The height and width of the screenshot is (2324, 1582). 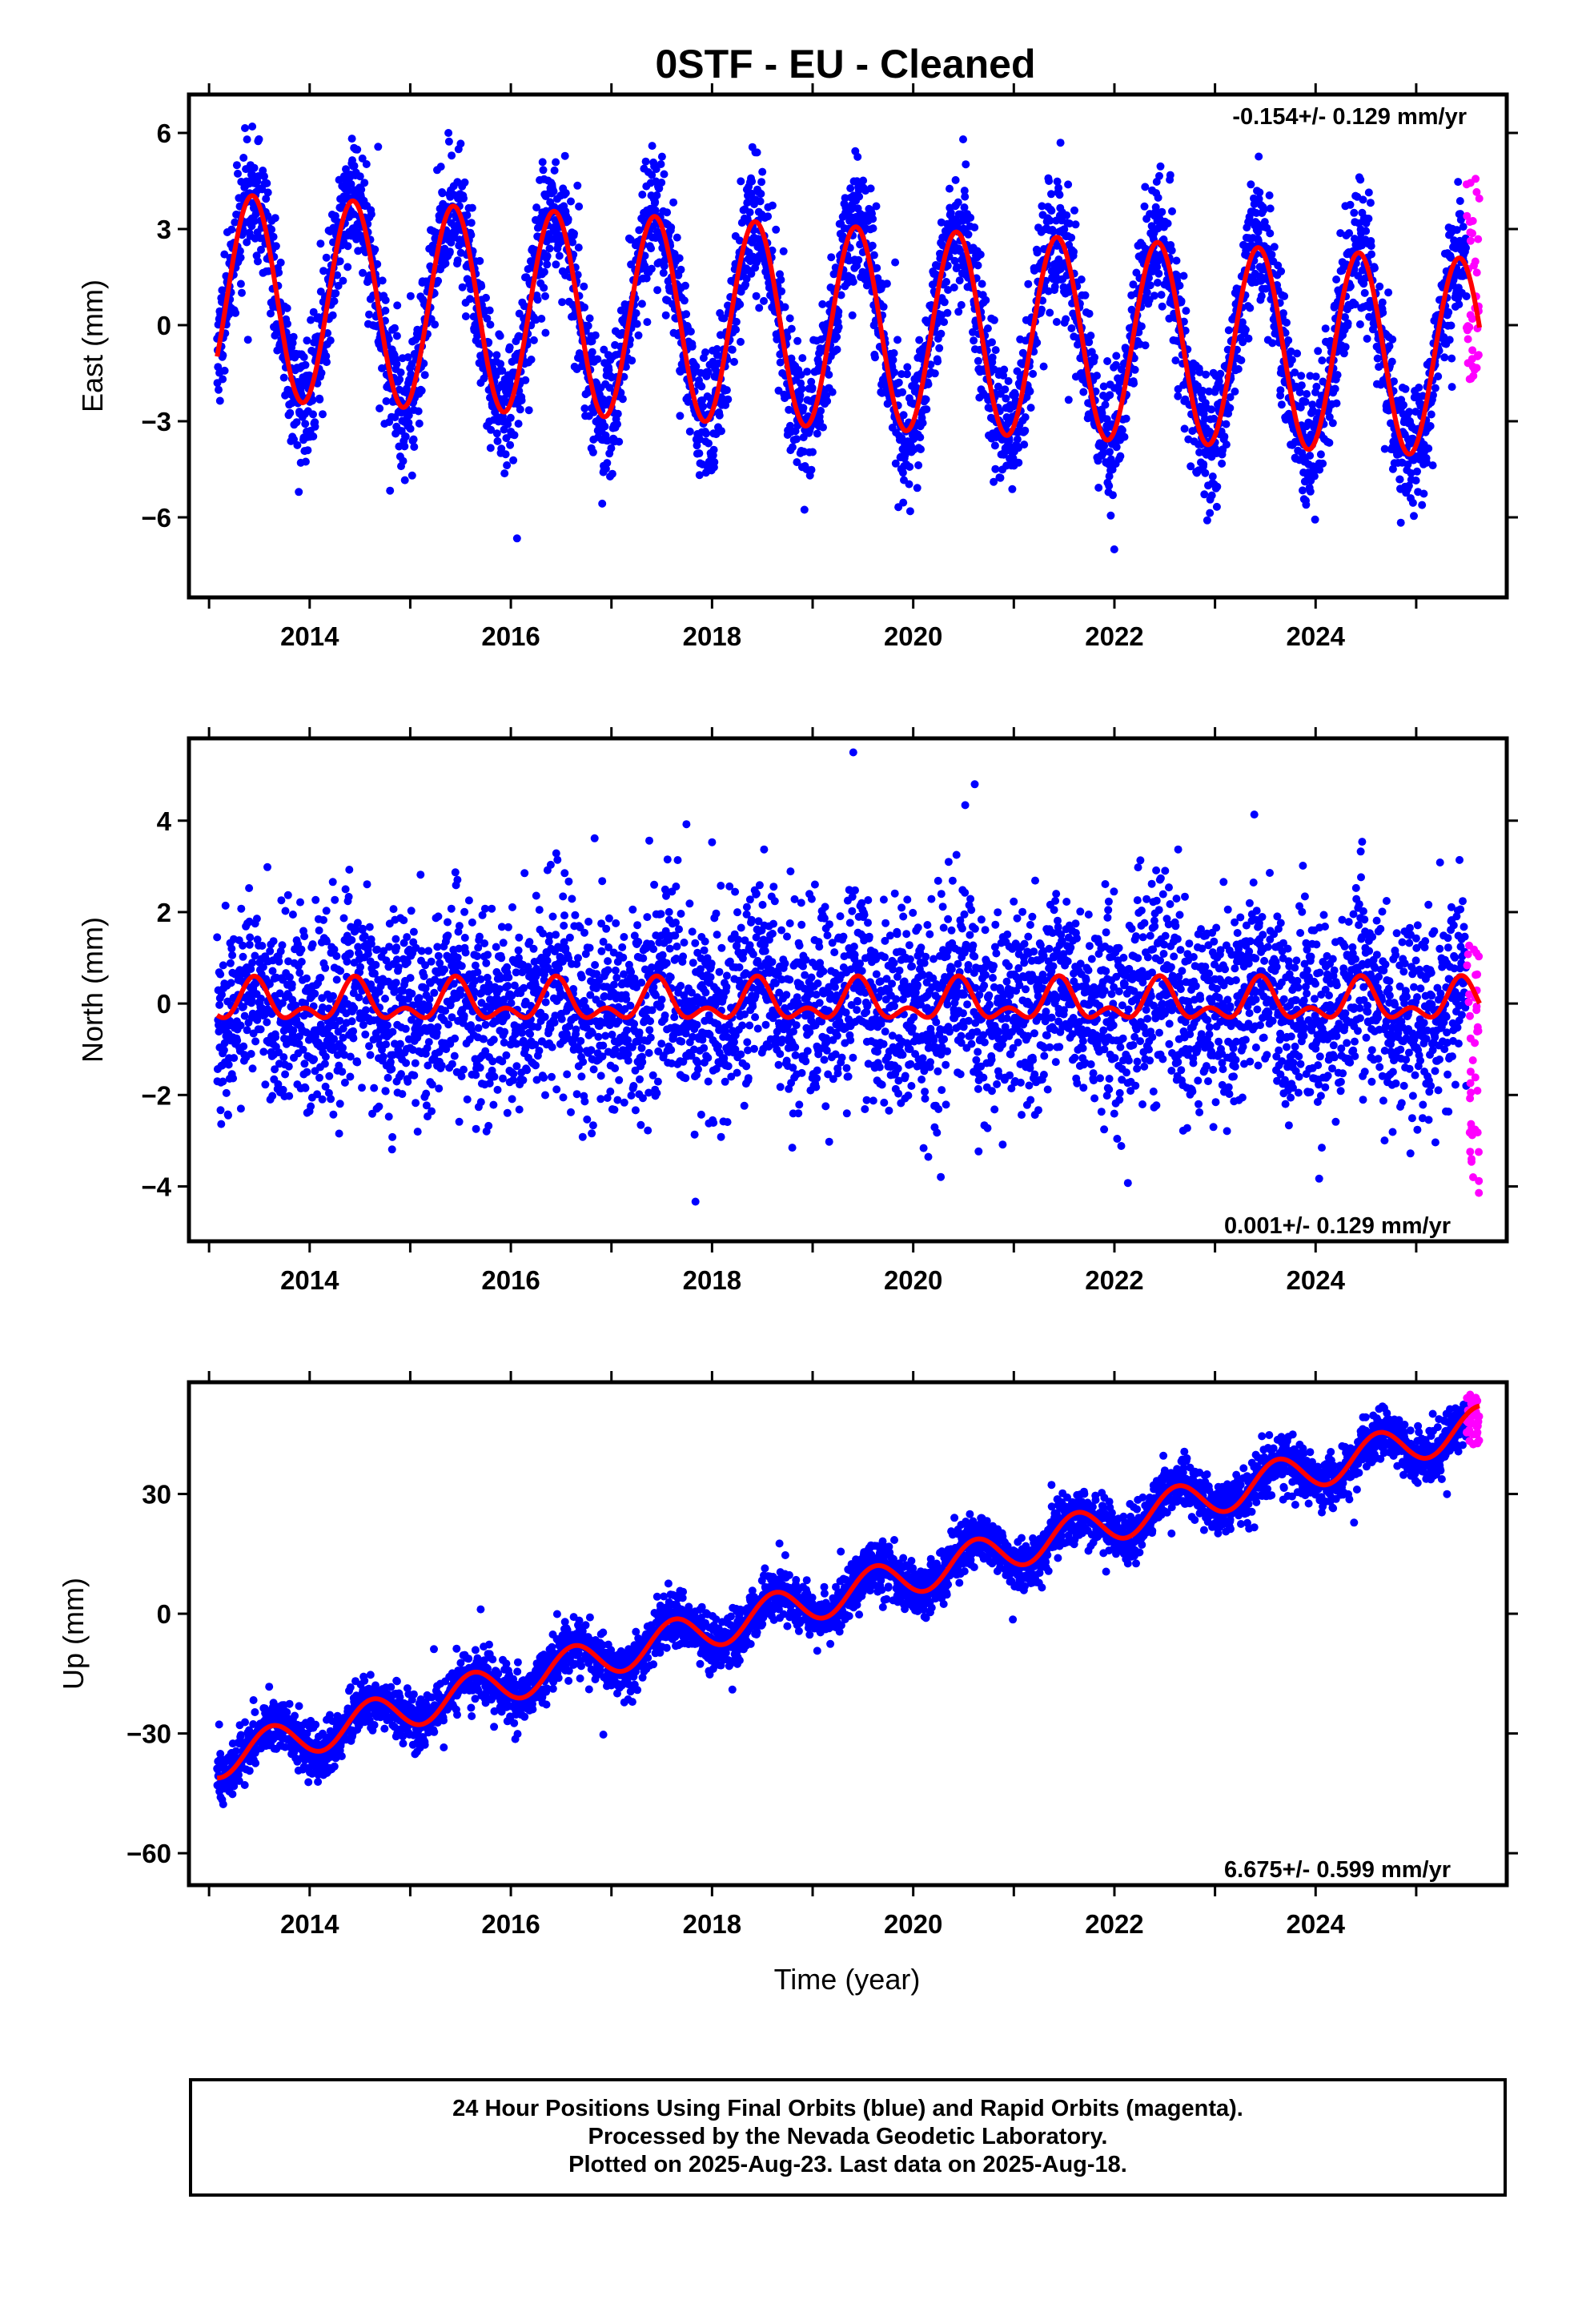 What do you see at coordinates (1350, 117) in the screenshot?
I see `east-rate-label: -0.154+/- 0.129 mm/yr` at bounding box center [1350, 117].